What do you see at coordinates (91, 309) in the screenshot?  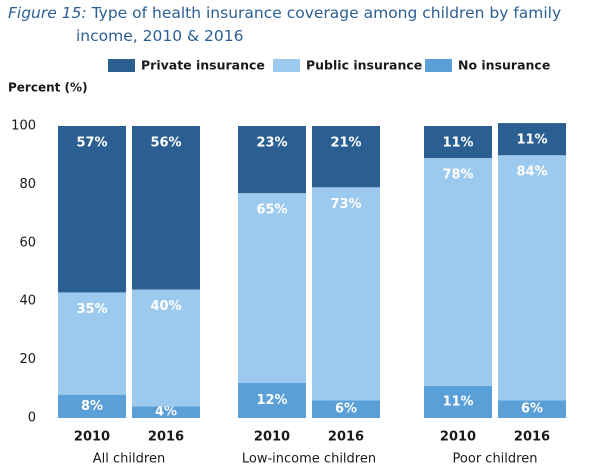 I see `value-label: 35%` at bounding box center [91, 309].